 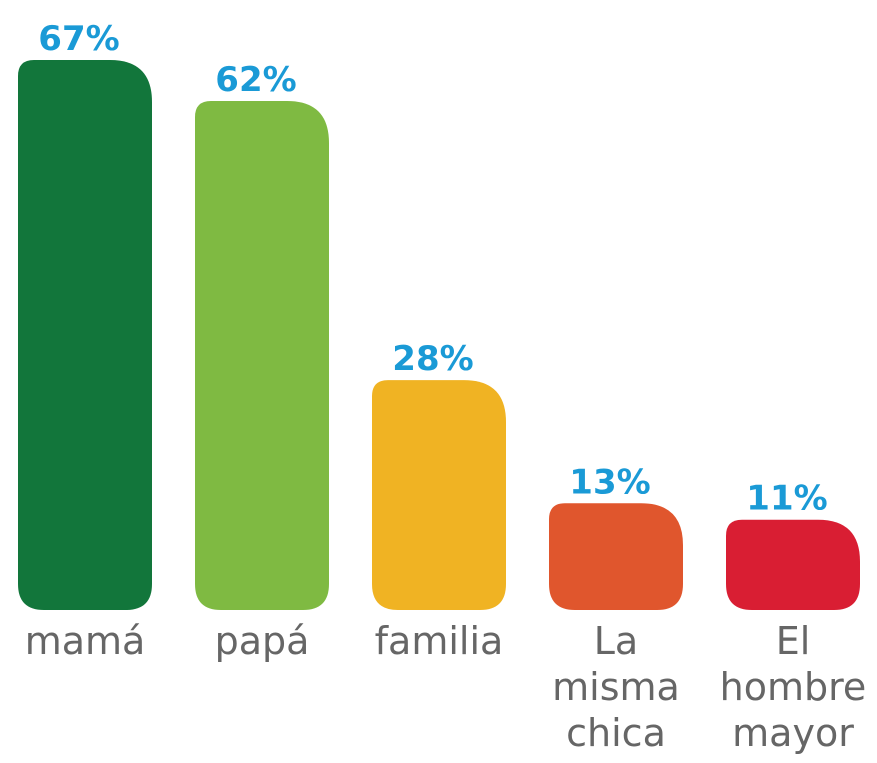 I want to click on category-label: El hombre mayor, so click(x=793, y=687).